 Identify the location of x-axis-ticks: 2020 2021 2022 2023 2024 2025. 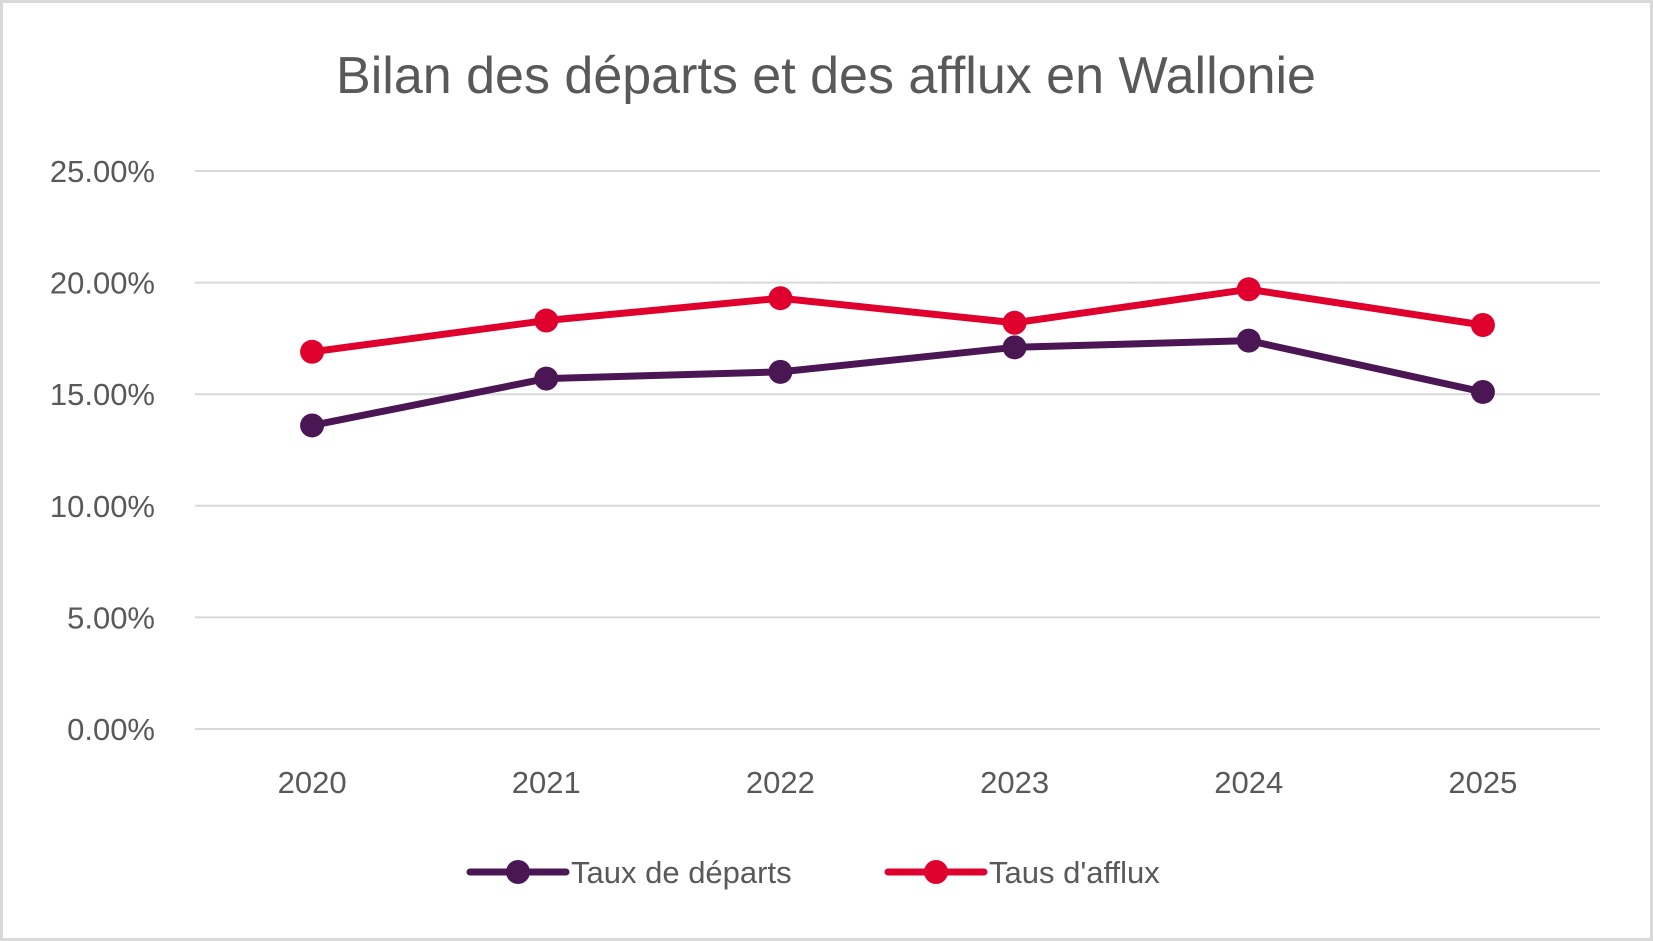
(898, 782).